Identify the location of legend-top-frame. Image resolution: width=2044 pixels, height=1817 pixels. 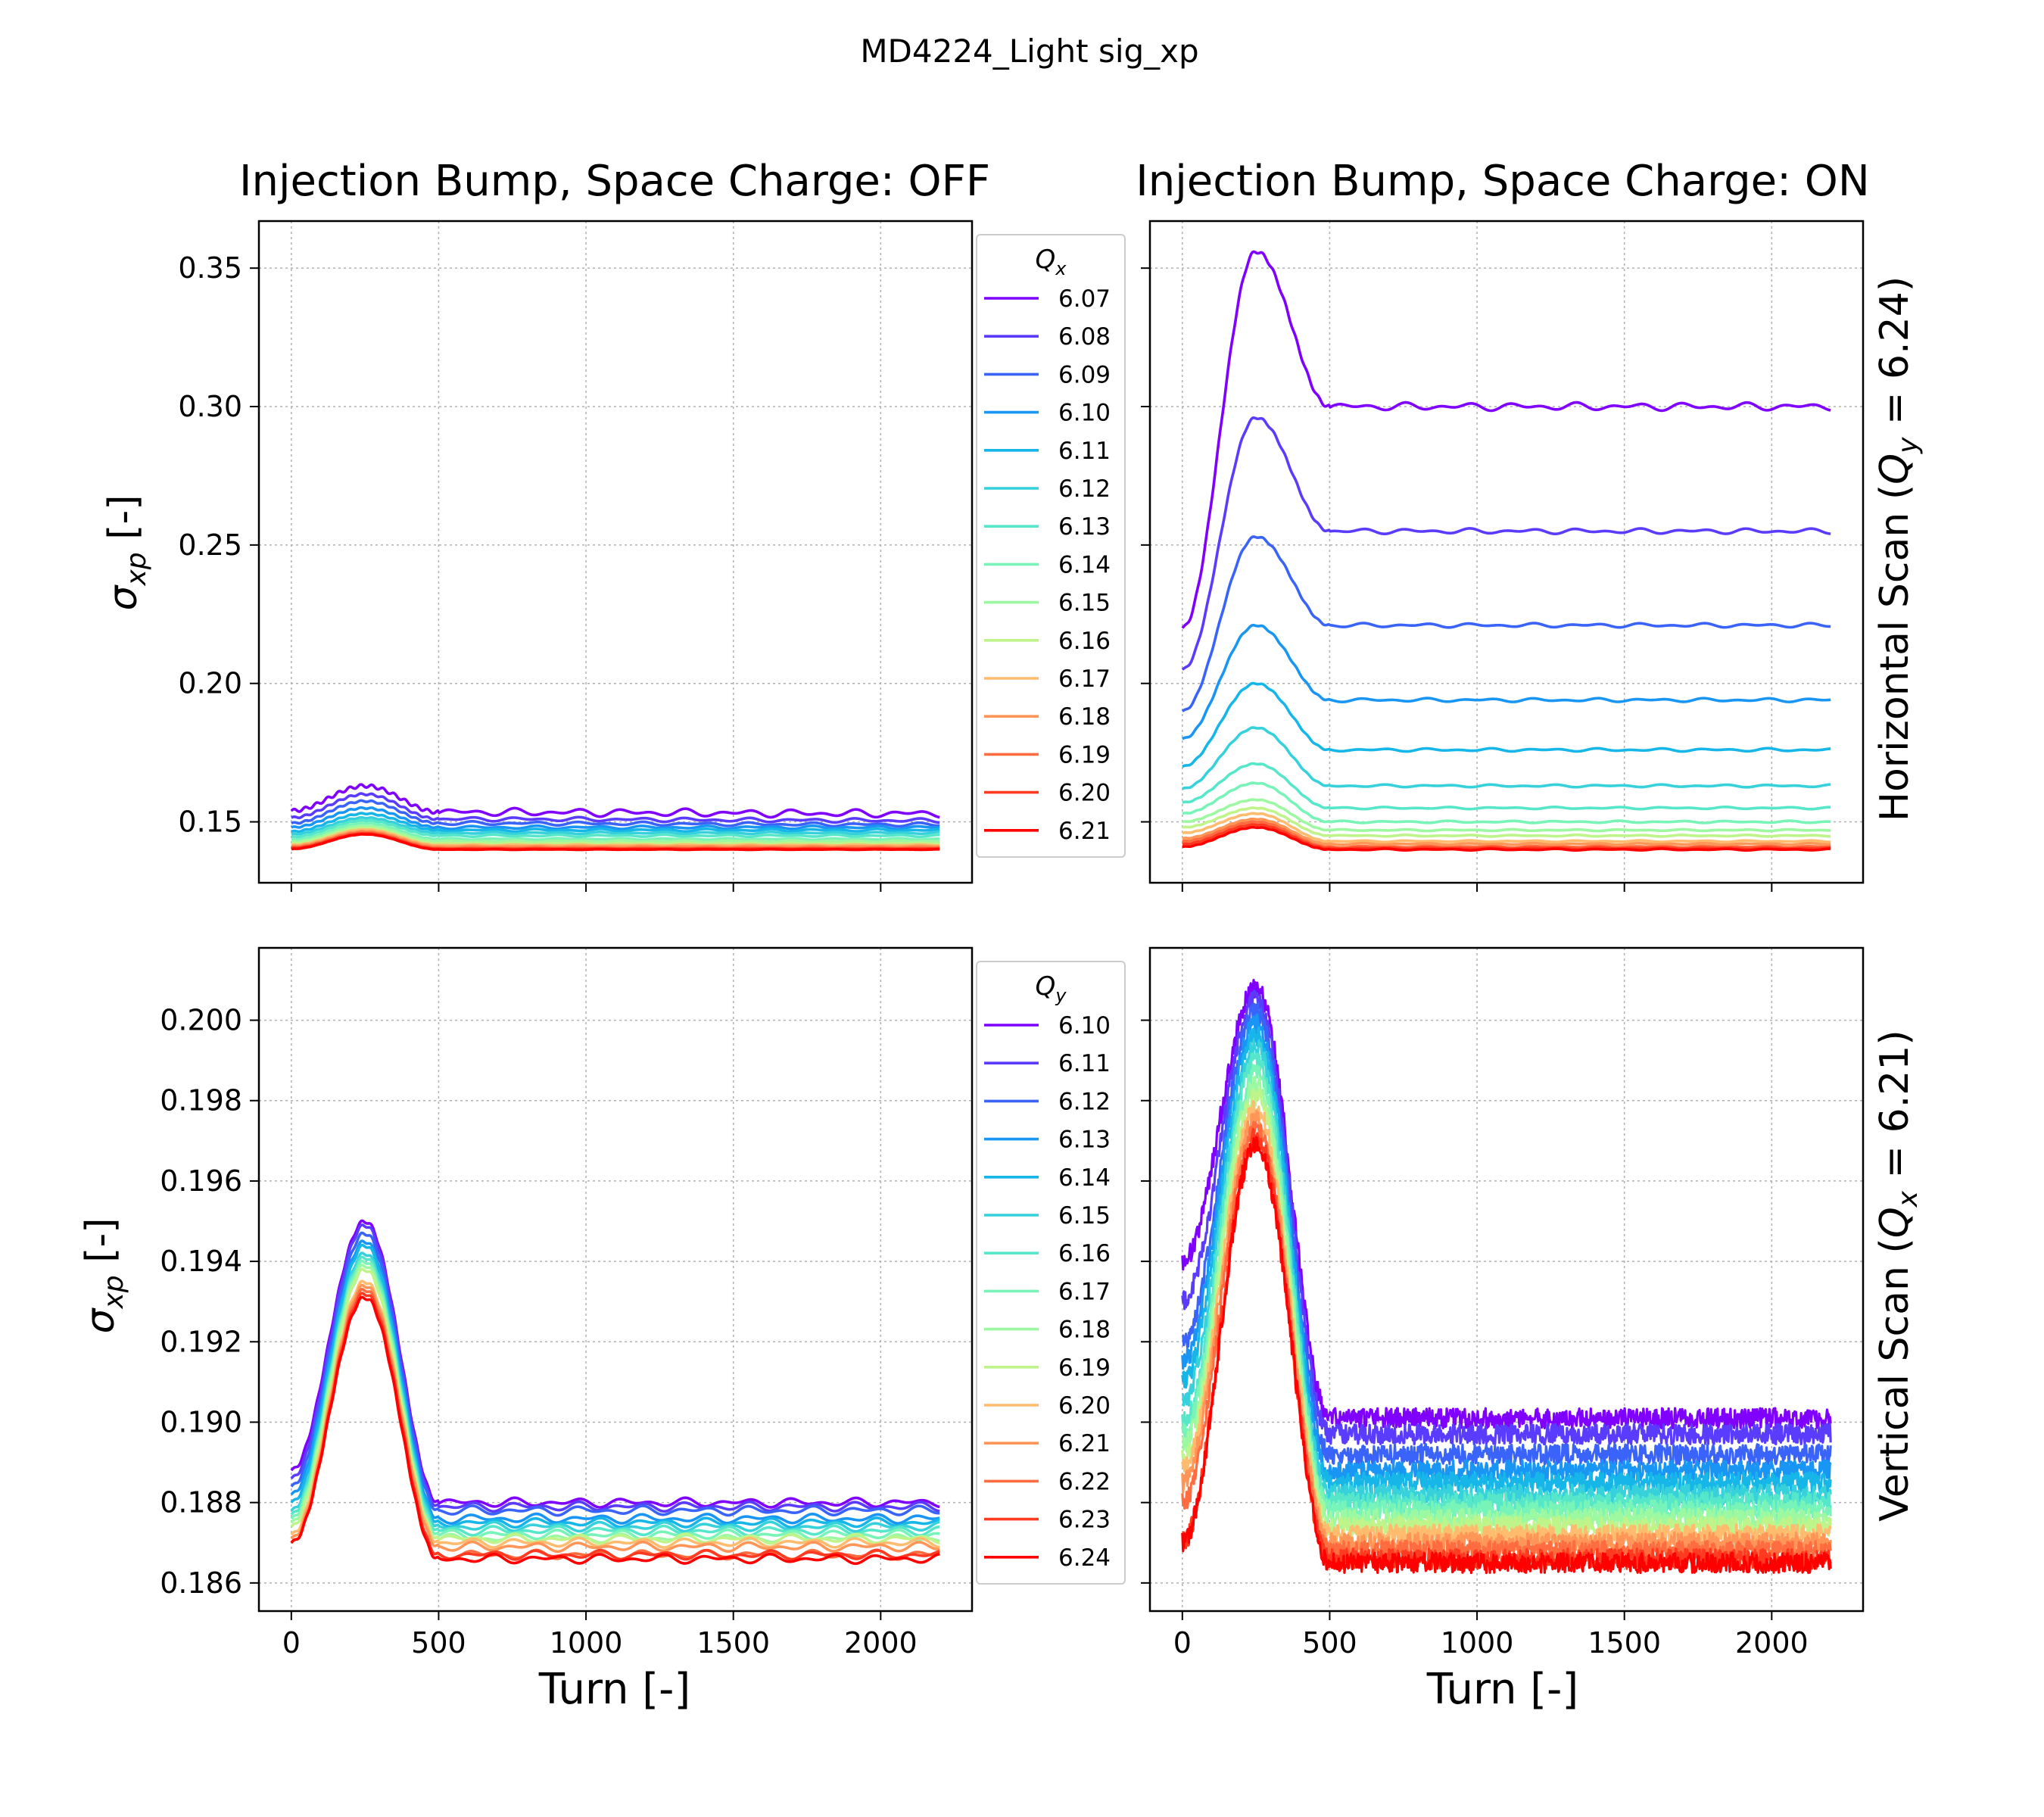
(1051, 546).